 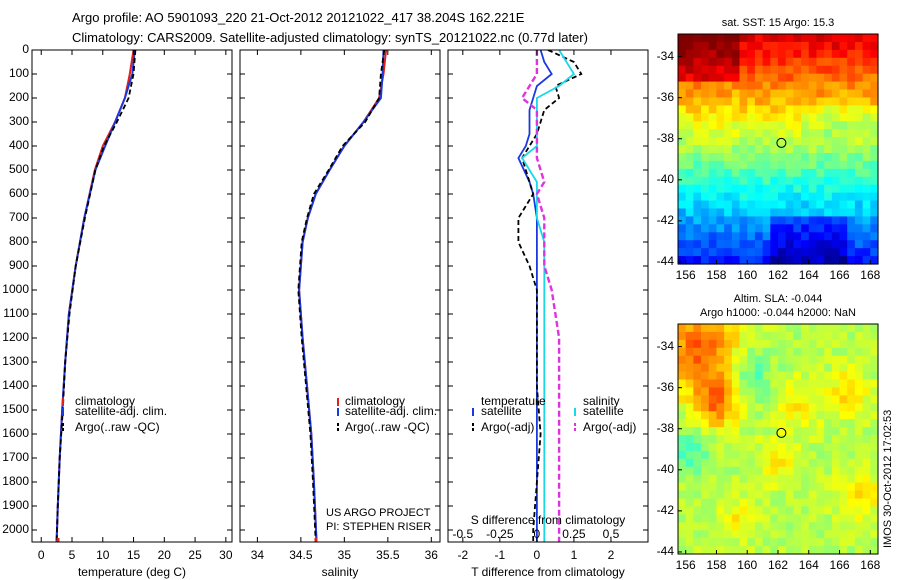 What do you see at coordinates (611, 534) in the screenshot?
I see `s-tick-label: 0.5` at bounding box center [611, 534].